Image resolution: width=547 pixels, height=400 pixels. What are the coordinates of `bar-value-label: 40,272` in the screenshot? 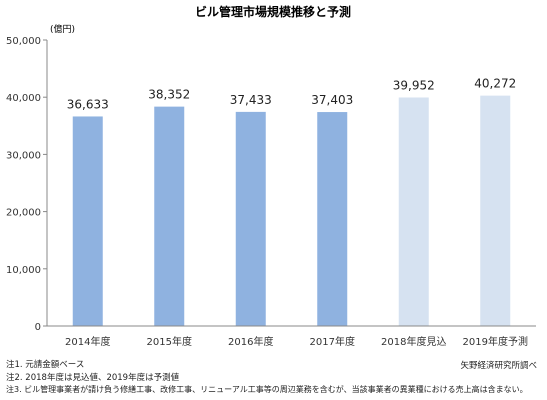 It's located at (495, 84).